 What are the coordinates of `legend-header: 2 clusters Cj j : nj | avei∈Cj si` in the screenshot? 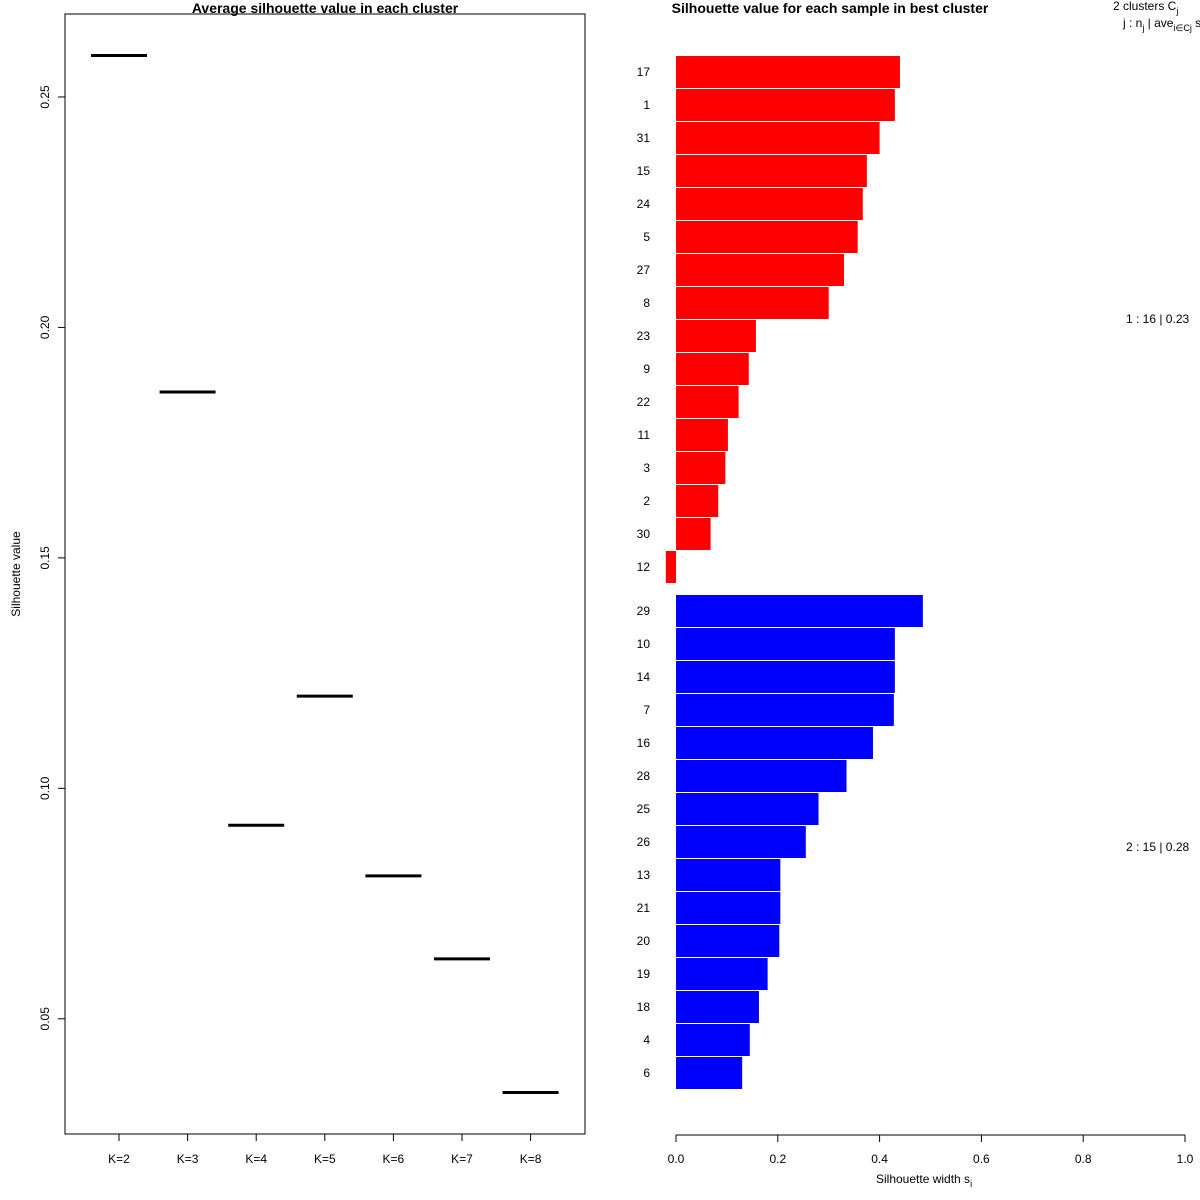 It's located at (1156, 16).